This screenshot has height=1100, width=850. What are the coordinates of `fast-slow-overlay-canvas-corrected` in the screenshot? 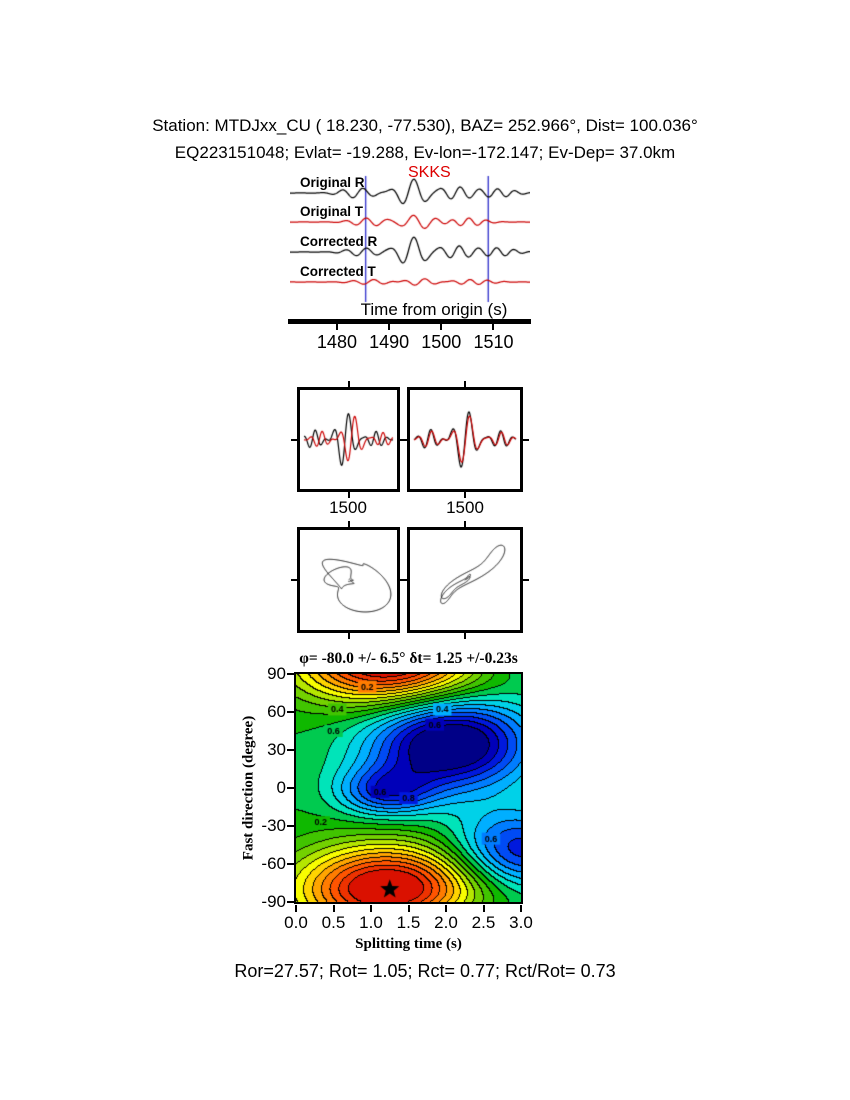 It's located at (465, 439).